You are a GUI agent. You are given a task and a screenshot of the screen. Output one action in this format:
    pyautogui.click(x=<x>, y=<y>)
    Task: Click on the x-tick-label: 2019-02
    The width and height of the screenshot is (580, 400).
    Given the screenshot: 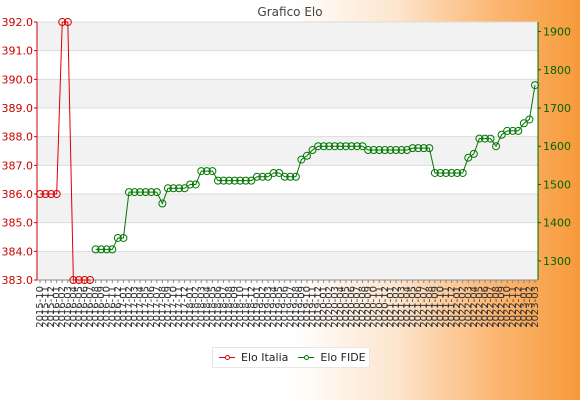 What is the action you would take?
    pyautogui.click(x=262, y=307)
    